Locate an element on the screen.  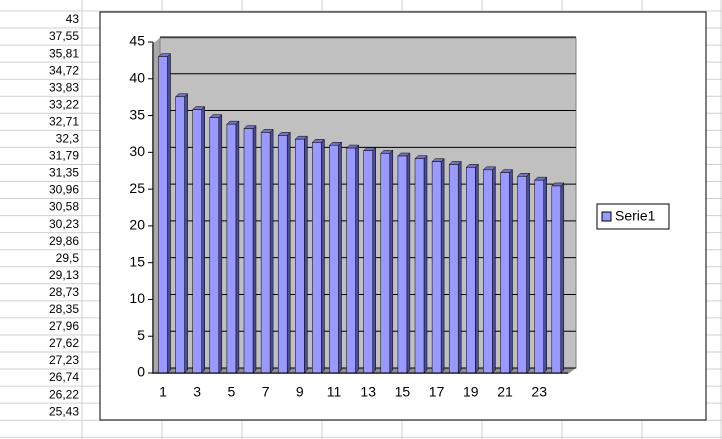
cell-value: 28,73 is located at coordinates (64, 292).